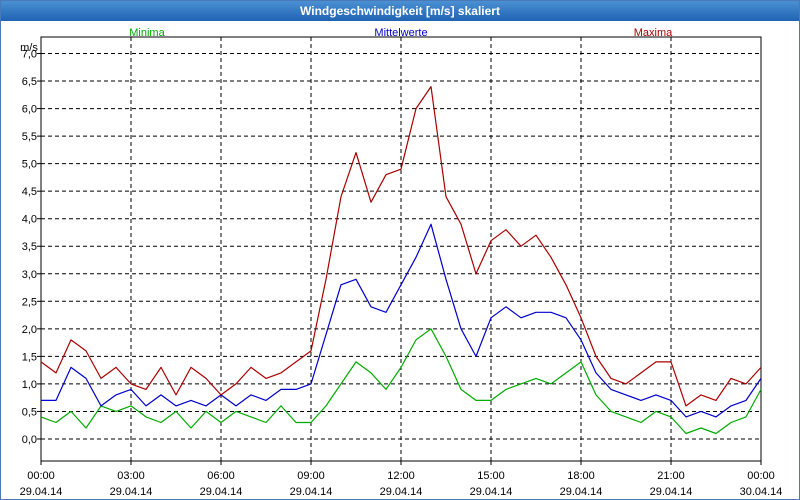 The width and height of the screenshot is (800, 500). I want to click on x-tick-time: 06:00, so click(221, 476).